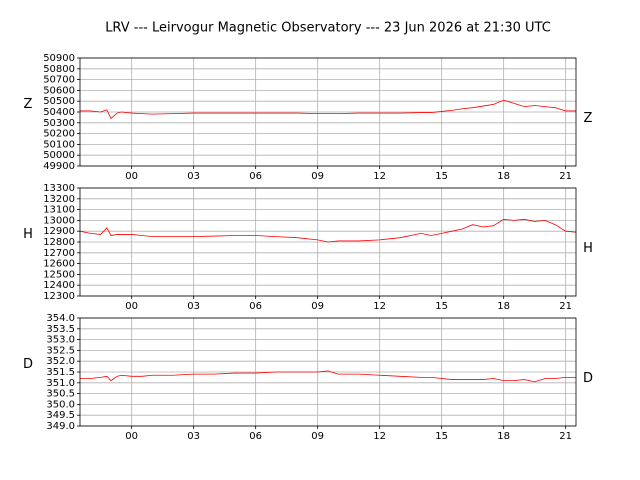 The height and width of the screenshot is (480, 640). Describe the element at coordinates (59, 123) in the screenshot. I see `y-tick-label: 50300` at that location.